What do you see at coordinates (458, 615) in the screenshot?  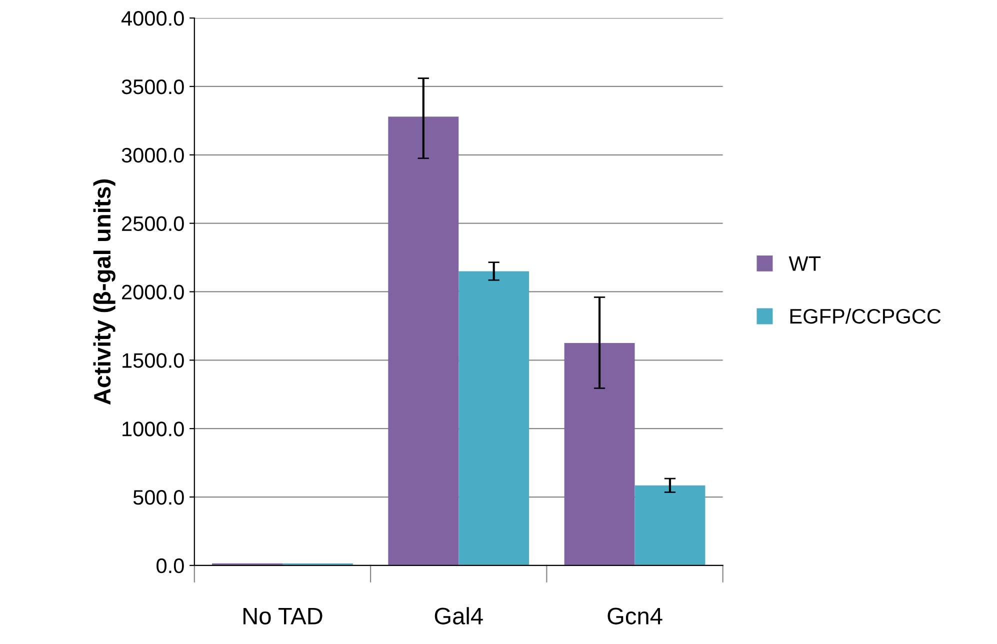 I see `x-tick-label: Gal4` at bounding box center [458, 615].